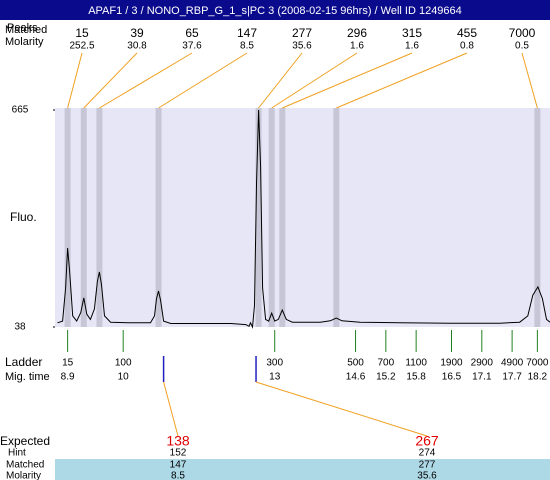 Image resolution: width=550 pixels, height=480 pixels. I want to click on expected-value: 152, so click(178, 453).